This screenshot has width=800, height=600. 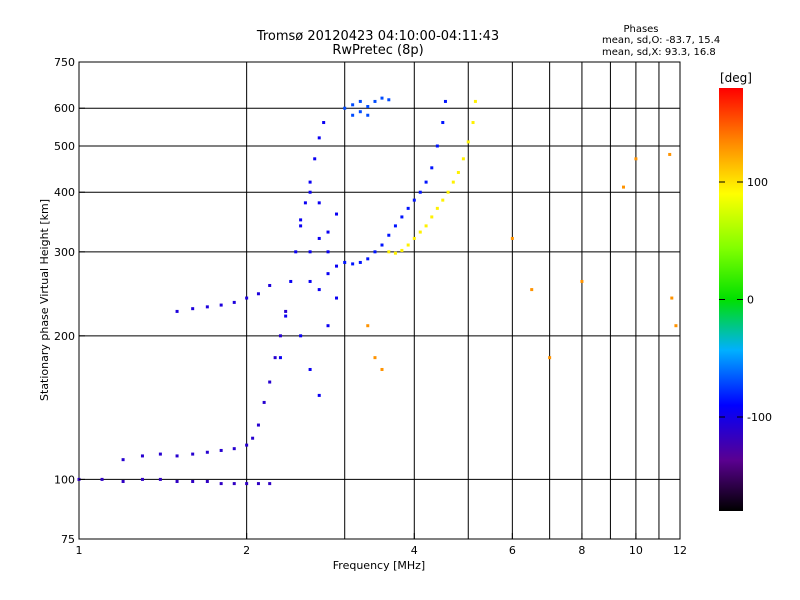 What do you see at coordinates (246, 550) in the screenshot?
I see `x-tick-label: 2` at bounding box center [246, 550].